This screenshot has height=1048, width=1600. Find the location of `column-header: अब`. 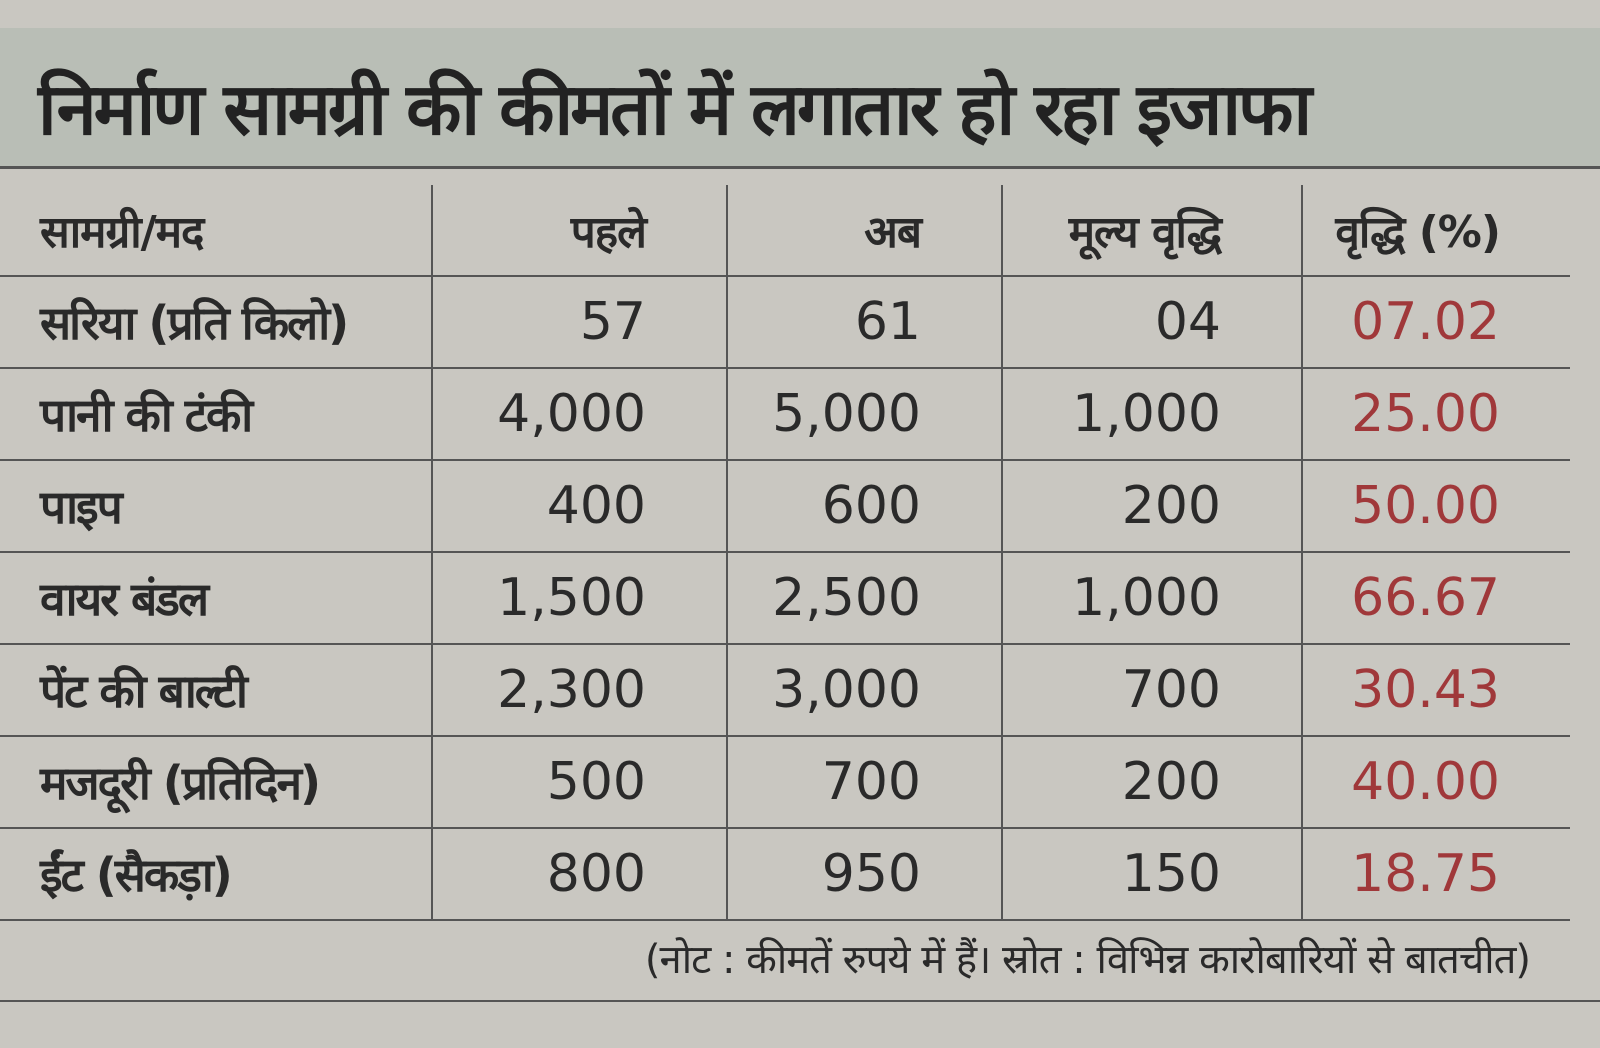

column-header: अब is located at coordinates (864, 231).